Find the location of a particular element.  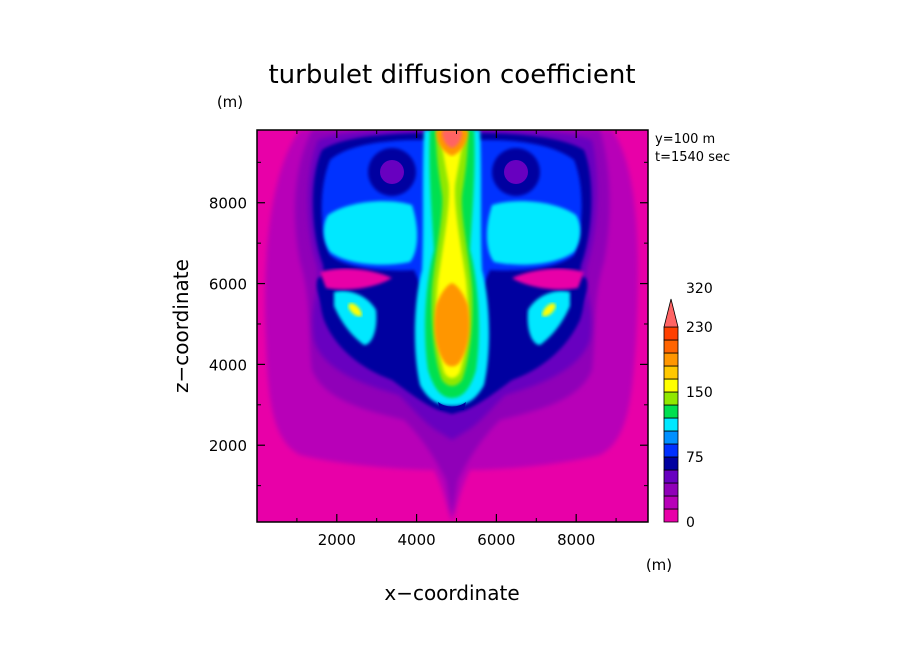

colorbar-extend-arrow is located at coordinates (671, 313).